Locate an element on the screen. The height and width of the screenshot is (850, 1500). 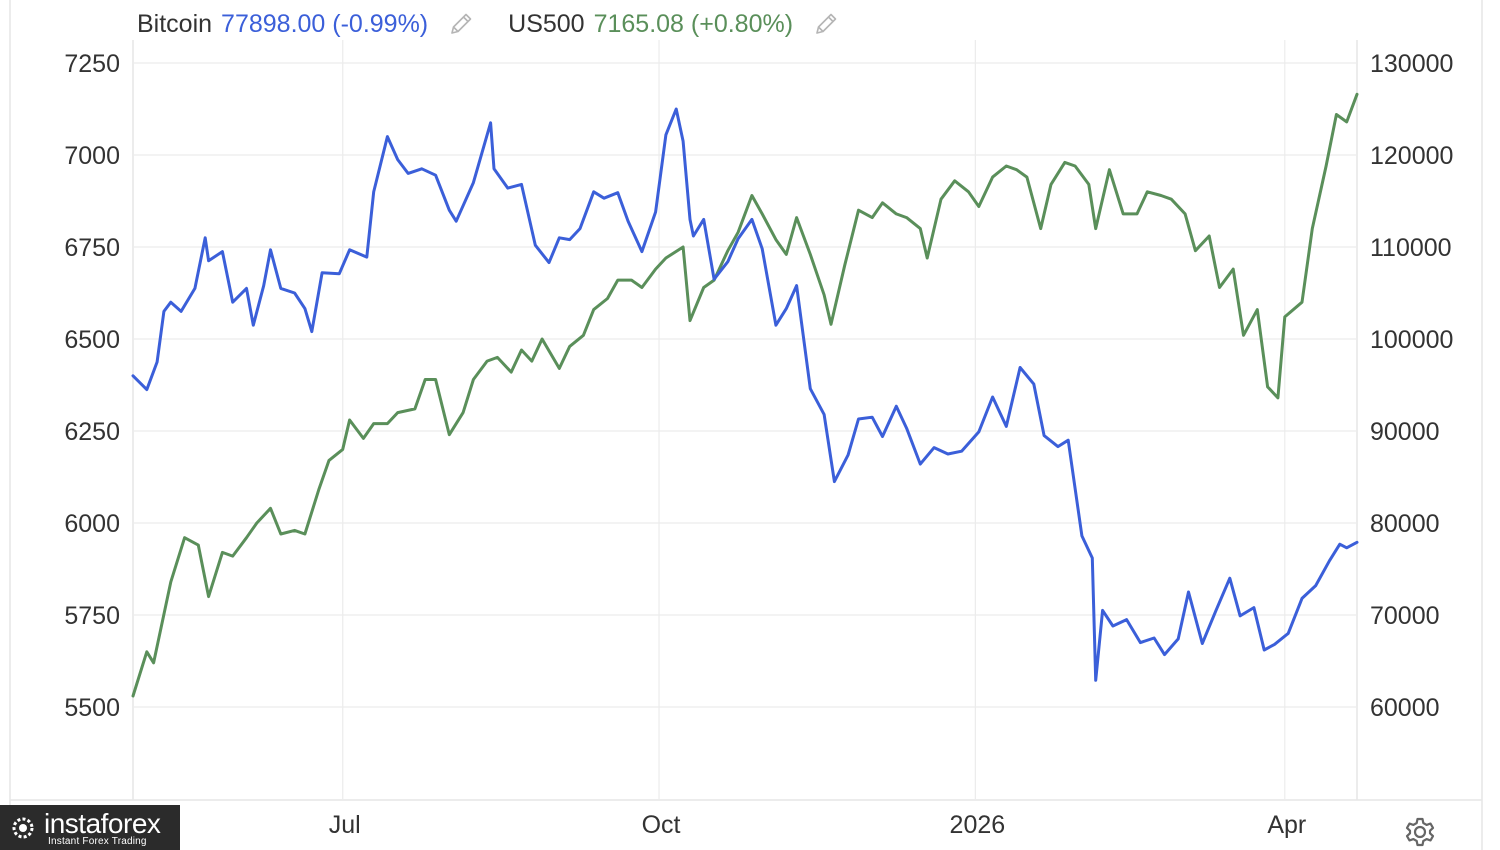
watermark-brand: instaforex is located at coordinates (102, 823).